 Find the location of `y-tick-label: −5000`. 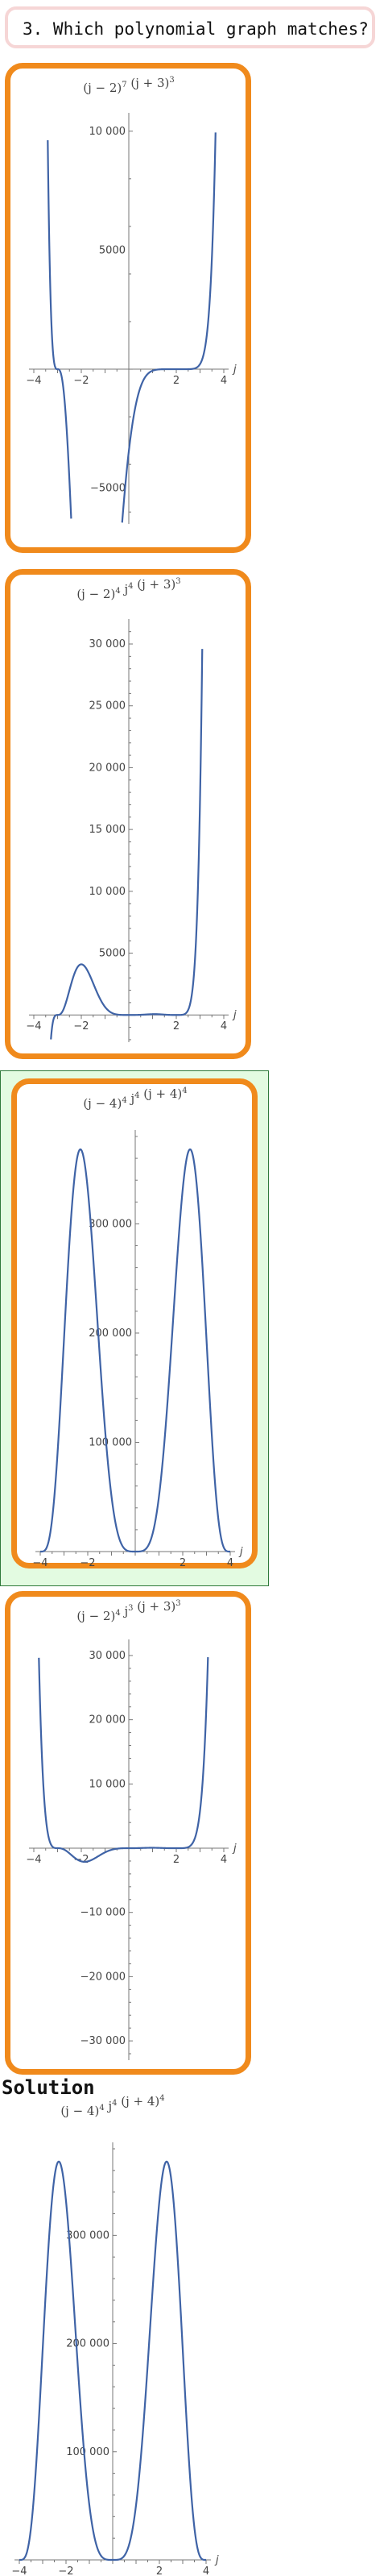

y-tick-label: −5000 is located at coordinates (108, 489).